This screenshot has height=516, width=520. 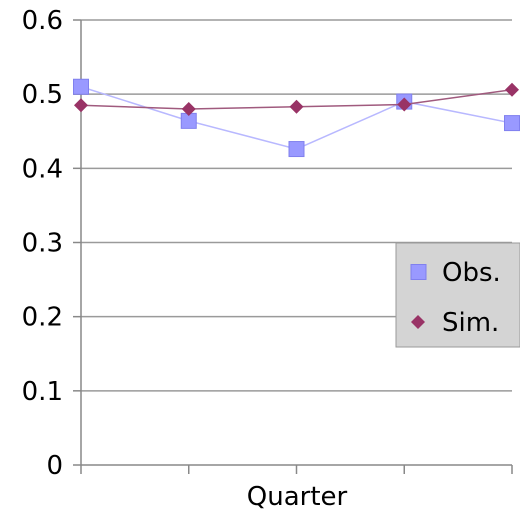 I want to click on y-tick-label: 0.5, so click(x=42, y=95).